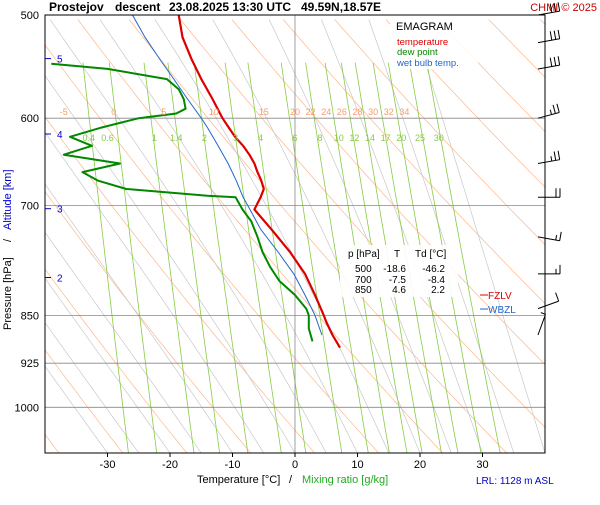 The image size is (600, 505). What do you see at coordinates (563, 8) in the screenshot?
I see `copyright: CHMI © 2025` at bounding box center [563, 8].